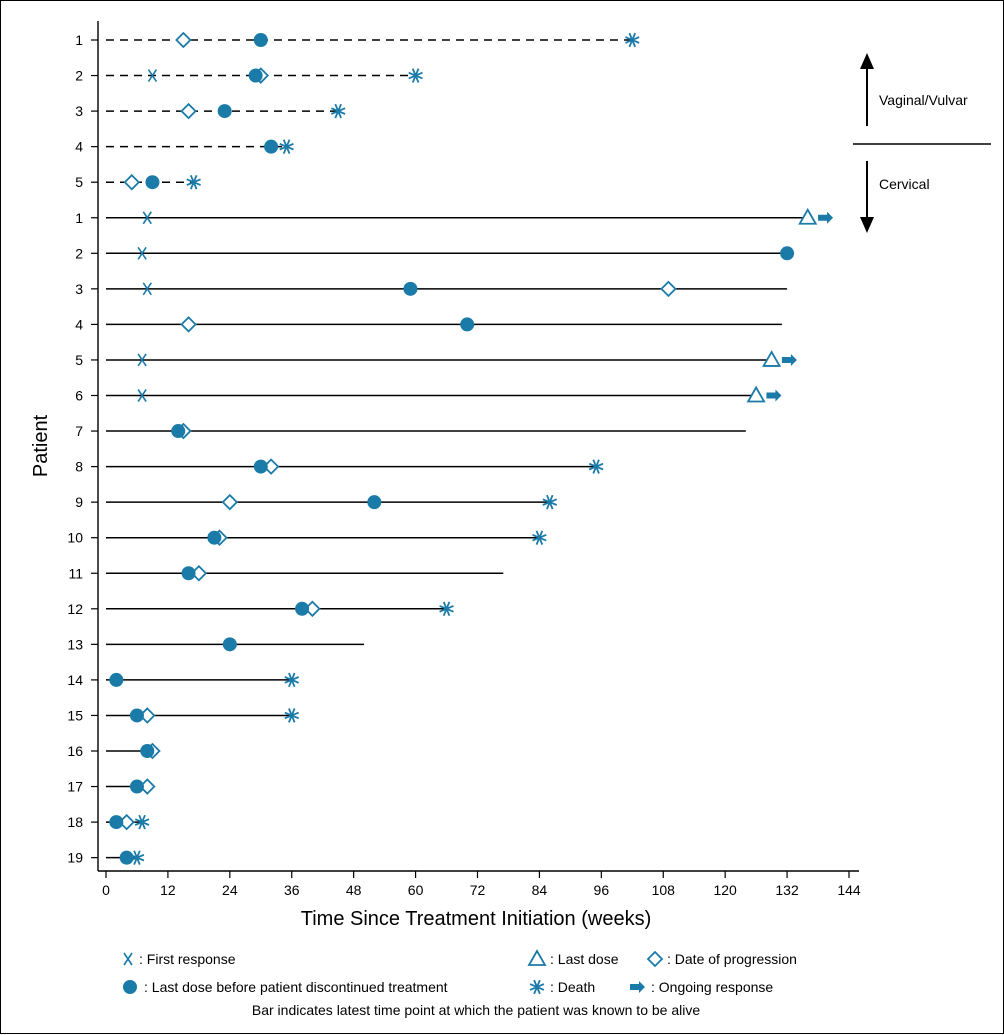 The height and width of the screenshot is (1035, 1004). Describe the element at coordinates (168, 890) in the screenshot. I see `x-tick-label: 12` at that location.